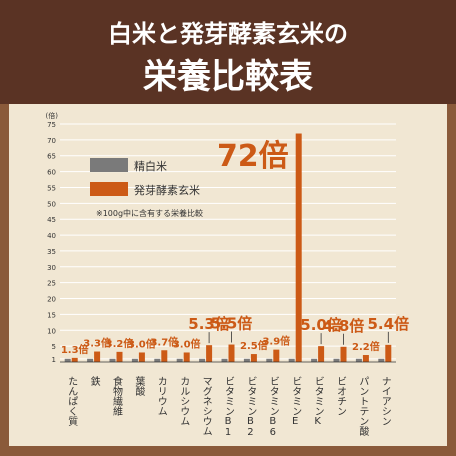 Image resolution: width=456 pixels, height=456 pixels. I want to click on x-category-label: ビタミンK, so click(318, 401).